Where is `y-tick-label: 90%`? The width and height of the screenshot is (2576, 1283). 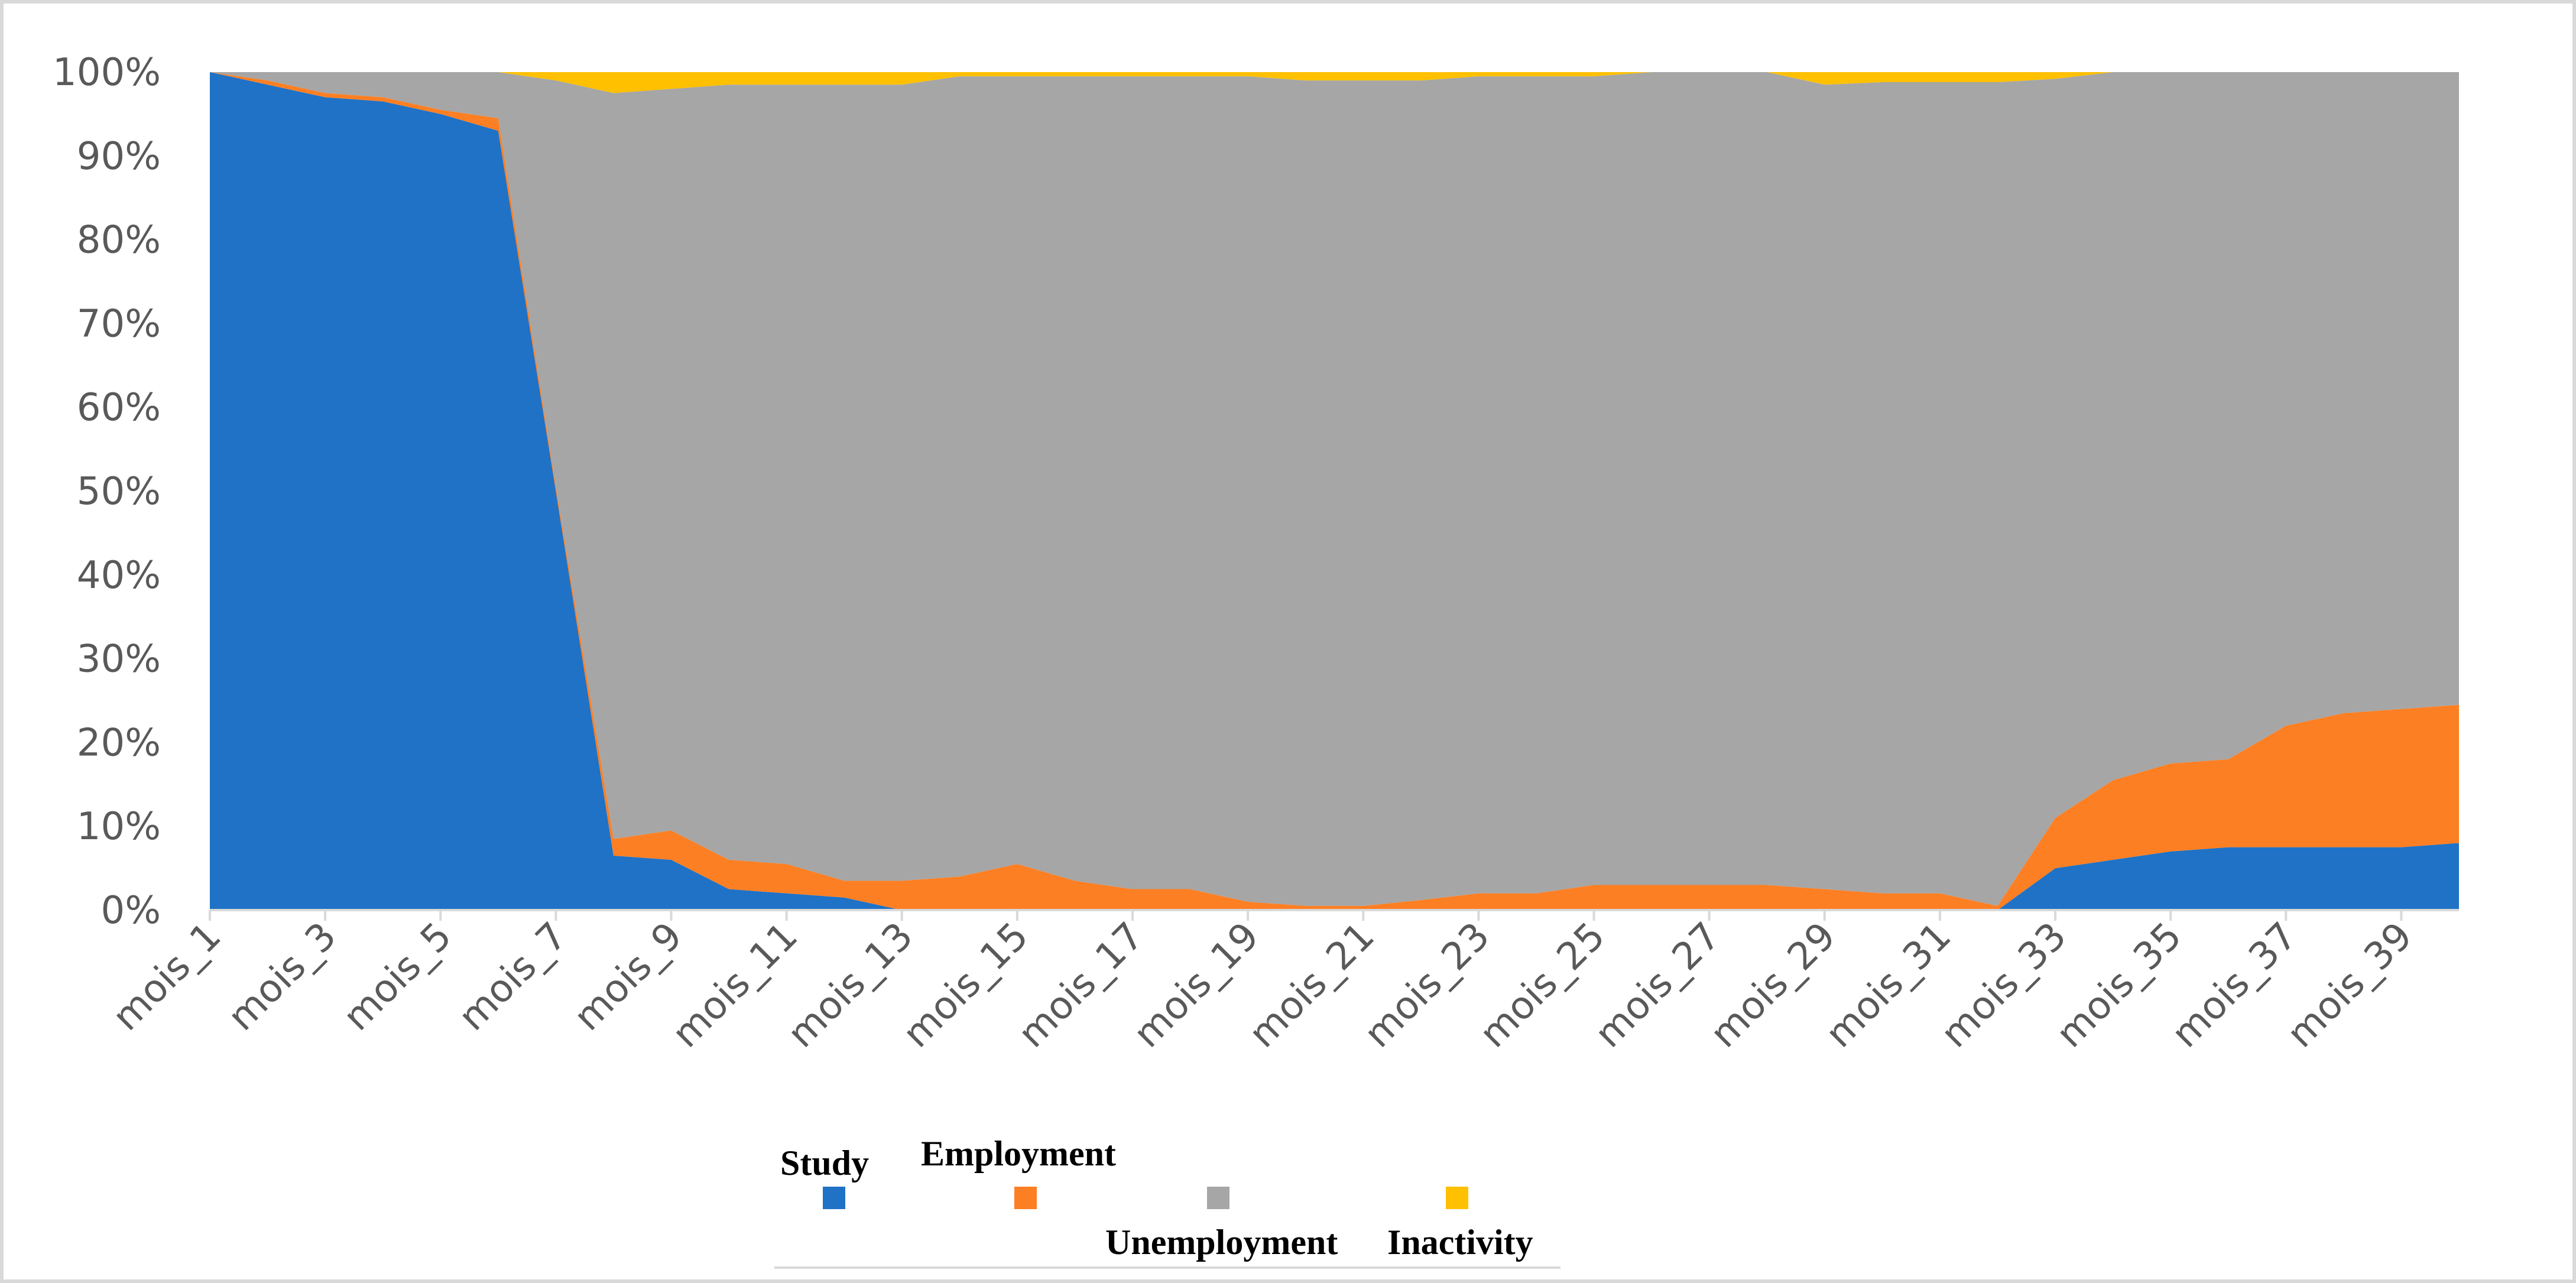
y-tick-label: 90% is located at coordinates (119, 156).